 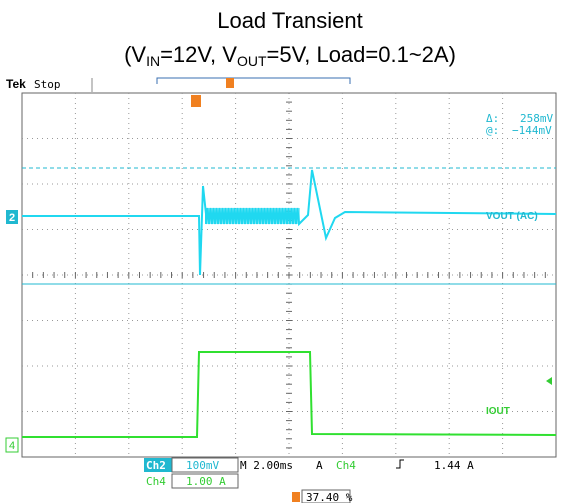 I want to click on title-part: =5V, Load=0.1~2A), so click(x=361, y=54).